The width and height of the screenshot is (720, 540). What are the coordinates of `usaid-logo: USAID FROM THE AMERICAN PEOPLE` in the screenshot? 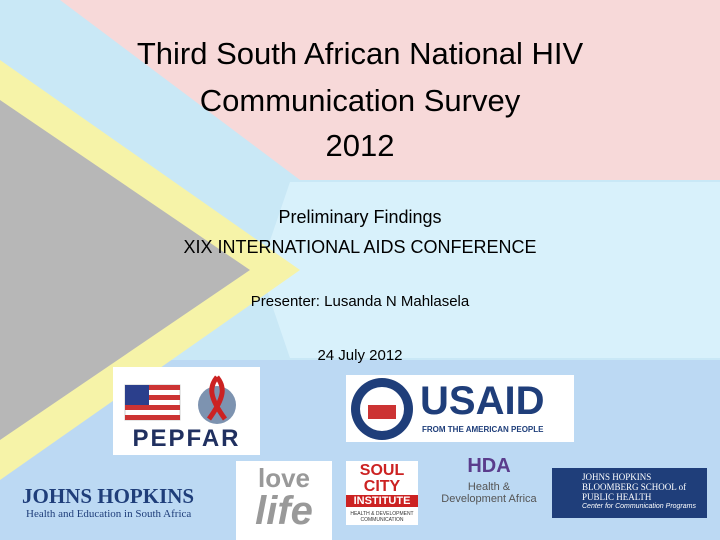 It's located at (460, 408).